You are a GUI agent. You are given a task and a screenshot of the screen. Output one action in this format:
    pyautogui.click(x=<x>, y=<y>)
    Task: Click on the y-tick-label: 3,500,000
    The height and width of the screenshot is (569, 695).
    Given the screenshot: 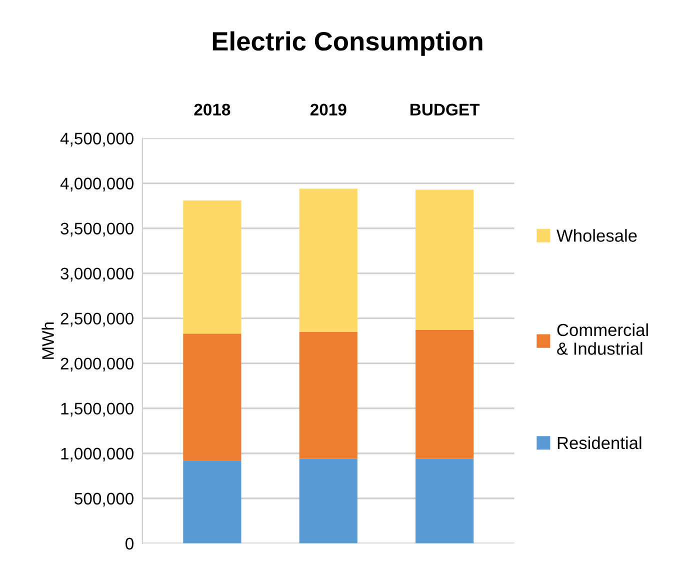 What is the action you would take?
    pyautogui.click(x=97, y=229)
    